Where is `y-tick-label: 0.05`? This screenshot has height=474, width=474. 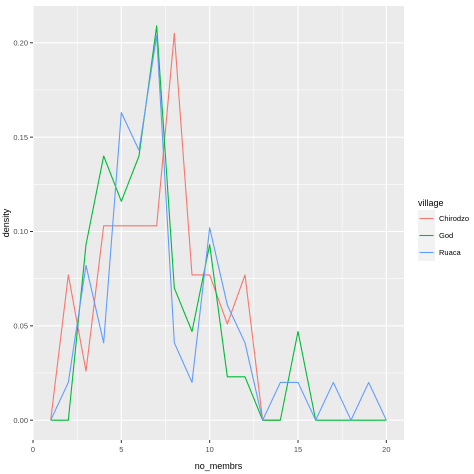
y-tick-label: 0.05 is located at coordinates (20, 326).